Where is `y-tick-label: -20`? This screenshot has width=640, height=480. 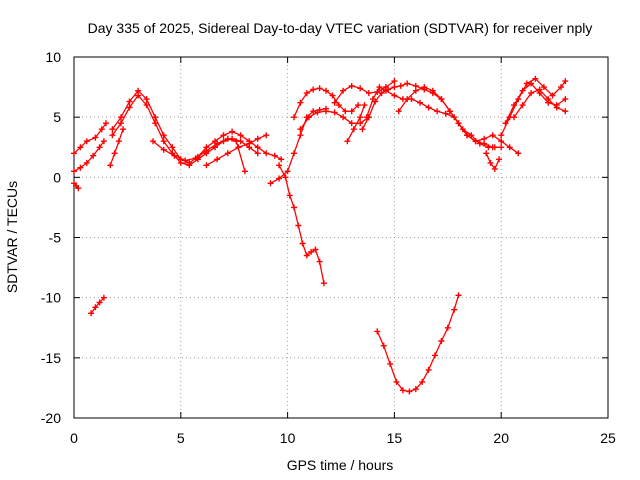 y-tick-label: -20 is located at coordinates (51, 418).